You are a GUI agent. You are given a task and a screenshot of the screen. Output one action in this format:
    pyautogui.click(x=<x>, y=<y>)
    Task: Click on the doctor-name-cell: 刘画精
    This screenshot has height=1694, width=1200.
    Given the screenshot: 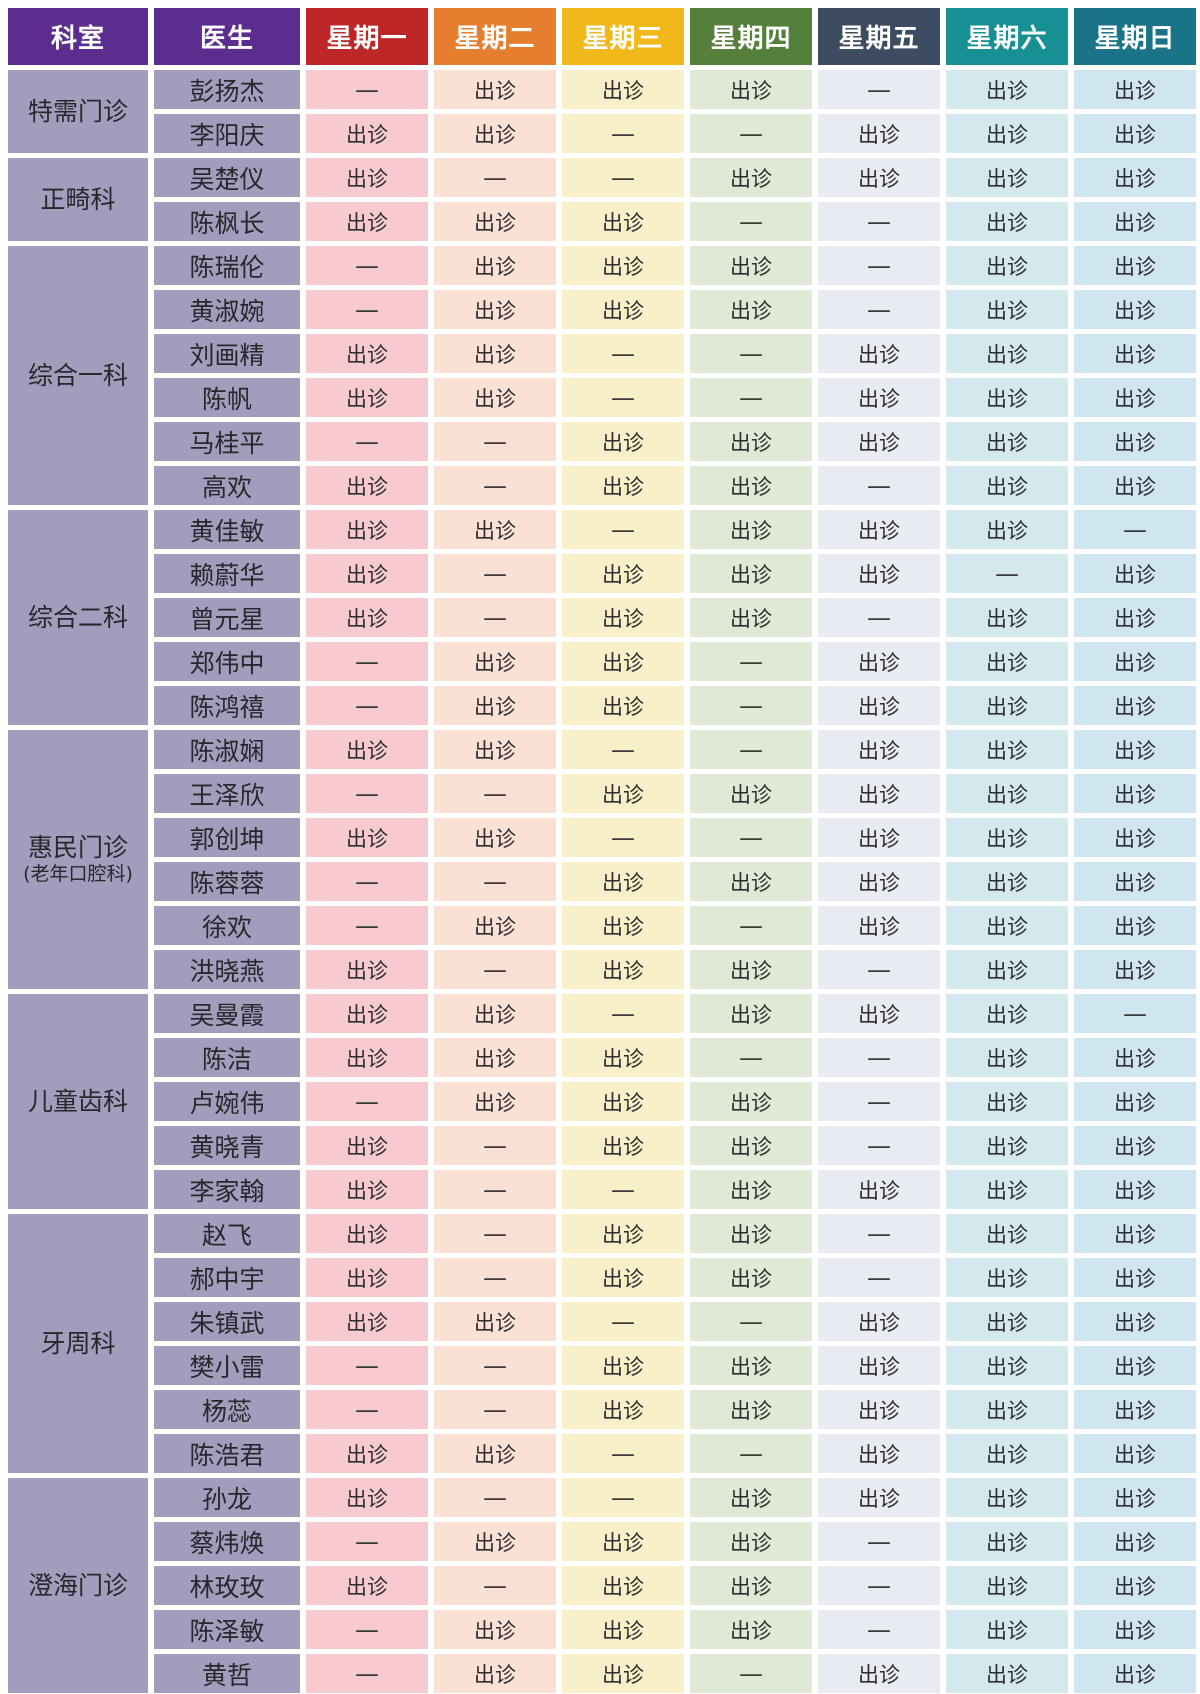 What is the action you would take?
    pyautogui.click(x=227, y=353)
    